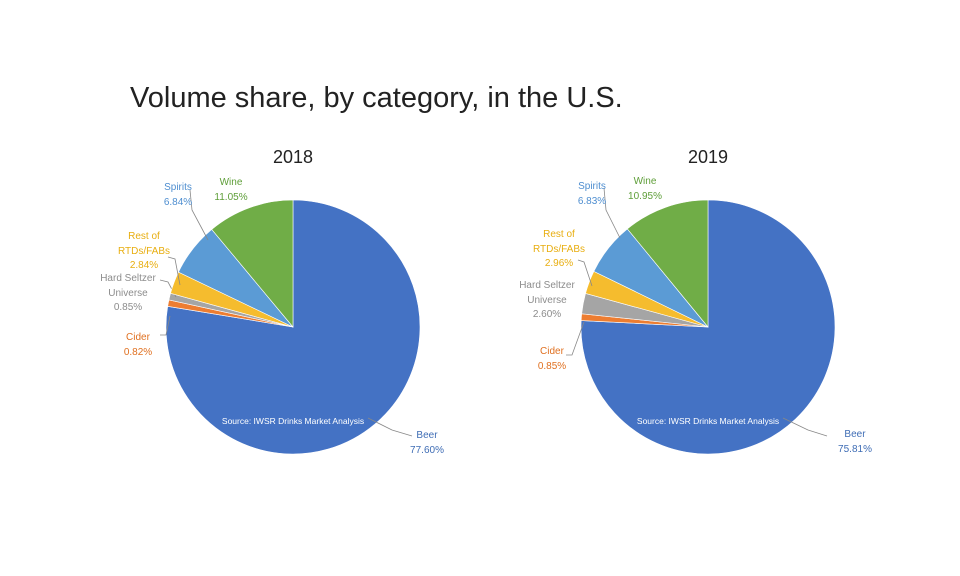  I want to click on data-label: Cider 0.82%, so click(138, 345).